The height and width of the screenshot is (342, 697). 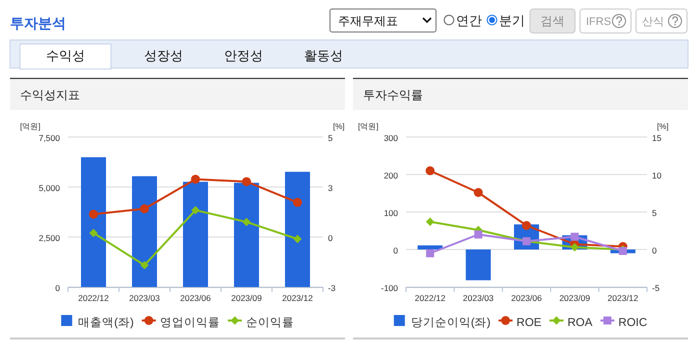 What do you see at coordinates (580, 323) in the screenshot?
I see `legend-label: ROA` at bounding box center [580, 323].